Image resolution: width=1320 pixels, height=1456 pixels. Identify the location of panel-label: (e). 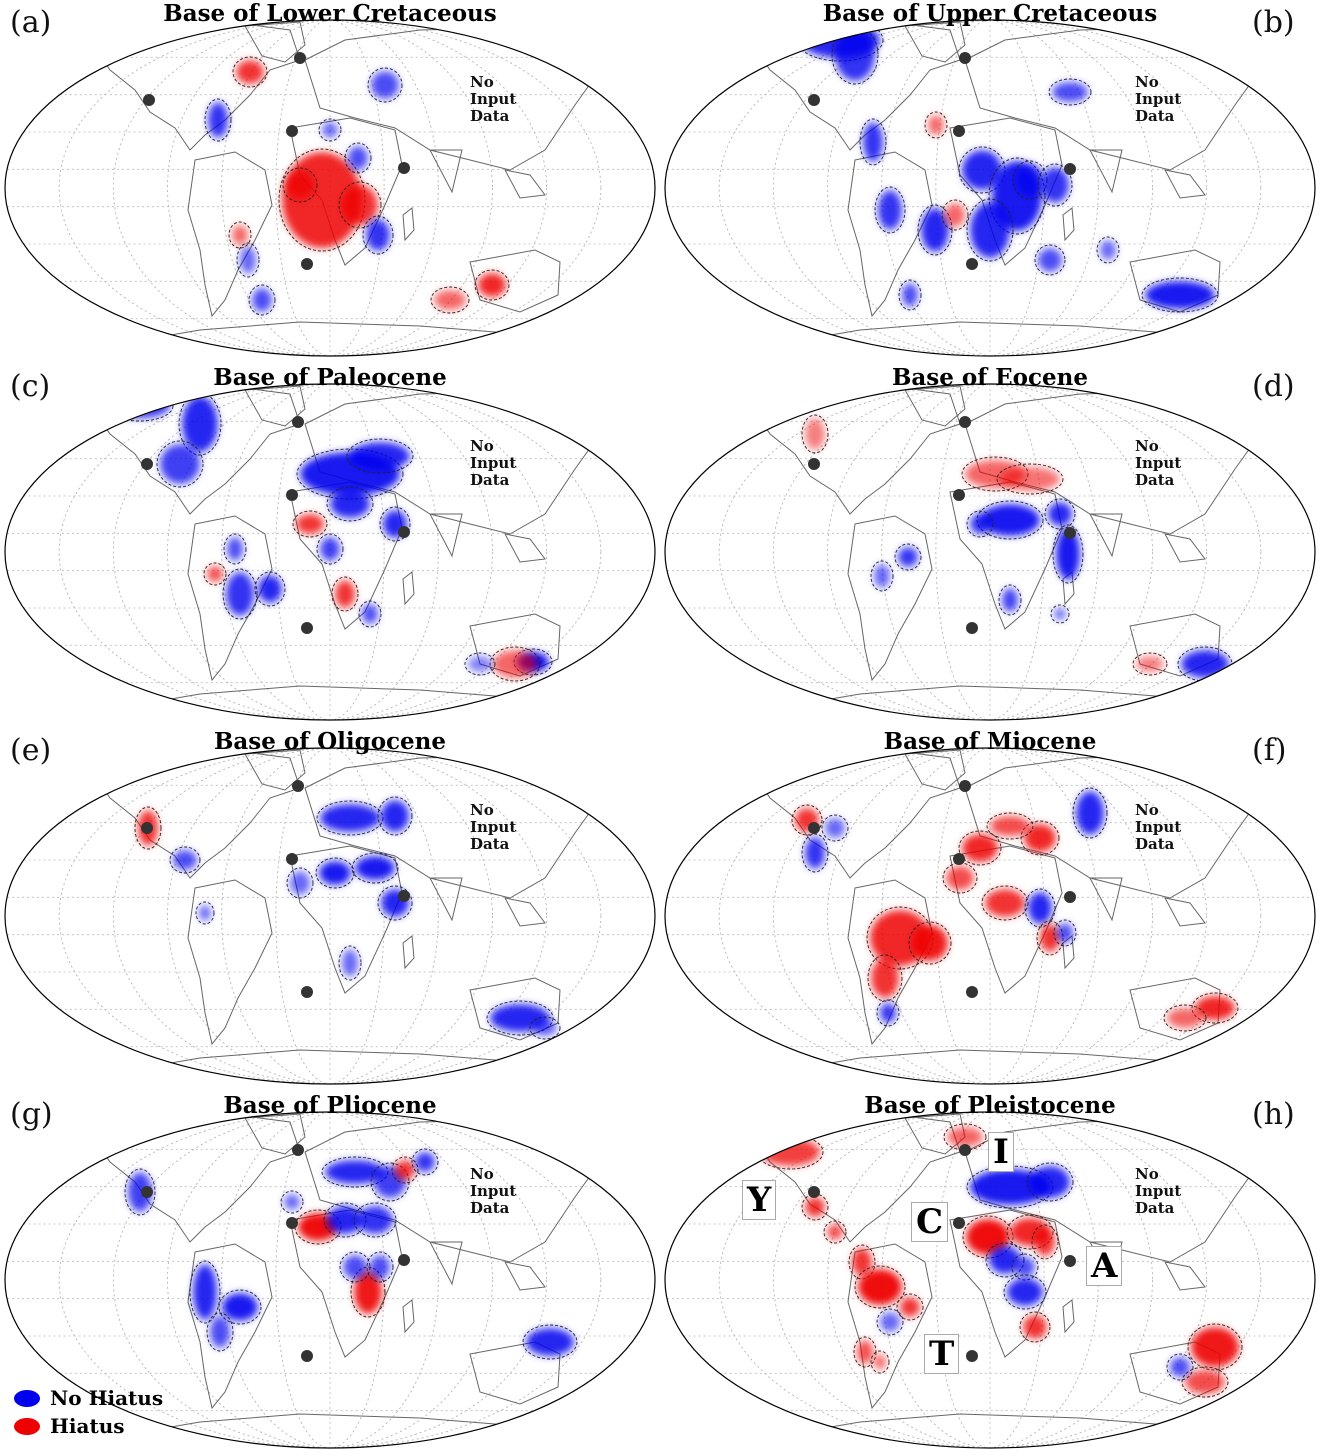
(31, 750).